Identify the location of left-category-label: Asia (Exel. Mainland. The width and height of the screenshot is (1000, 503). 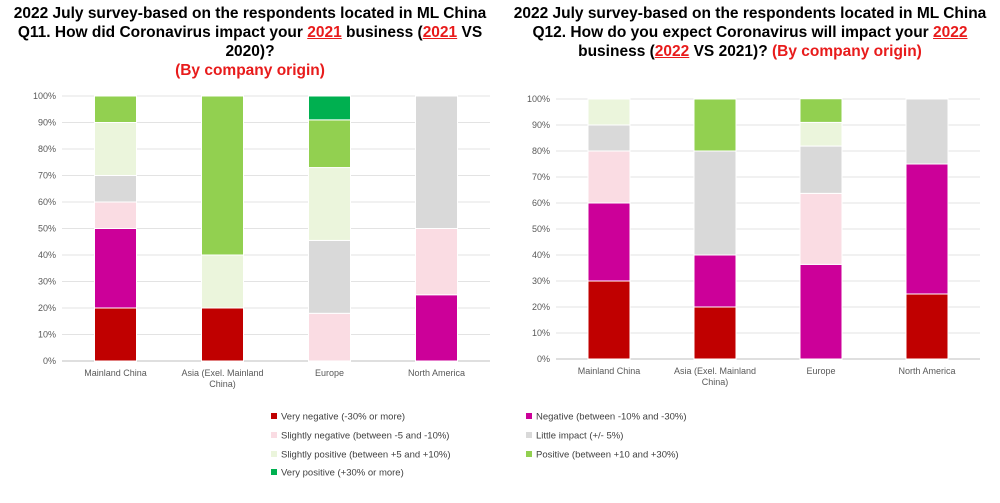
(222, 373).